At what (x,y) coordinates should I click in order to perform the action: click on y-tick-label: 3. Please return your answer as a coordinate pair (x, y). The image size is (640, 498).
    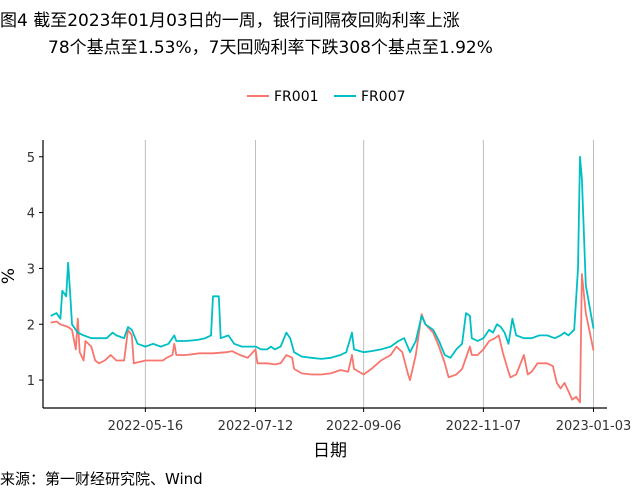
    Looking at the image, I should click on (31, 269).